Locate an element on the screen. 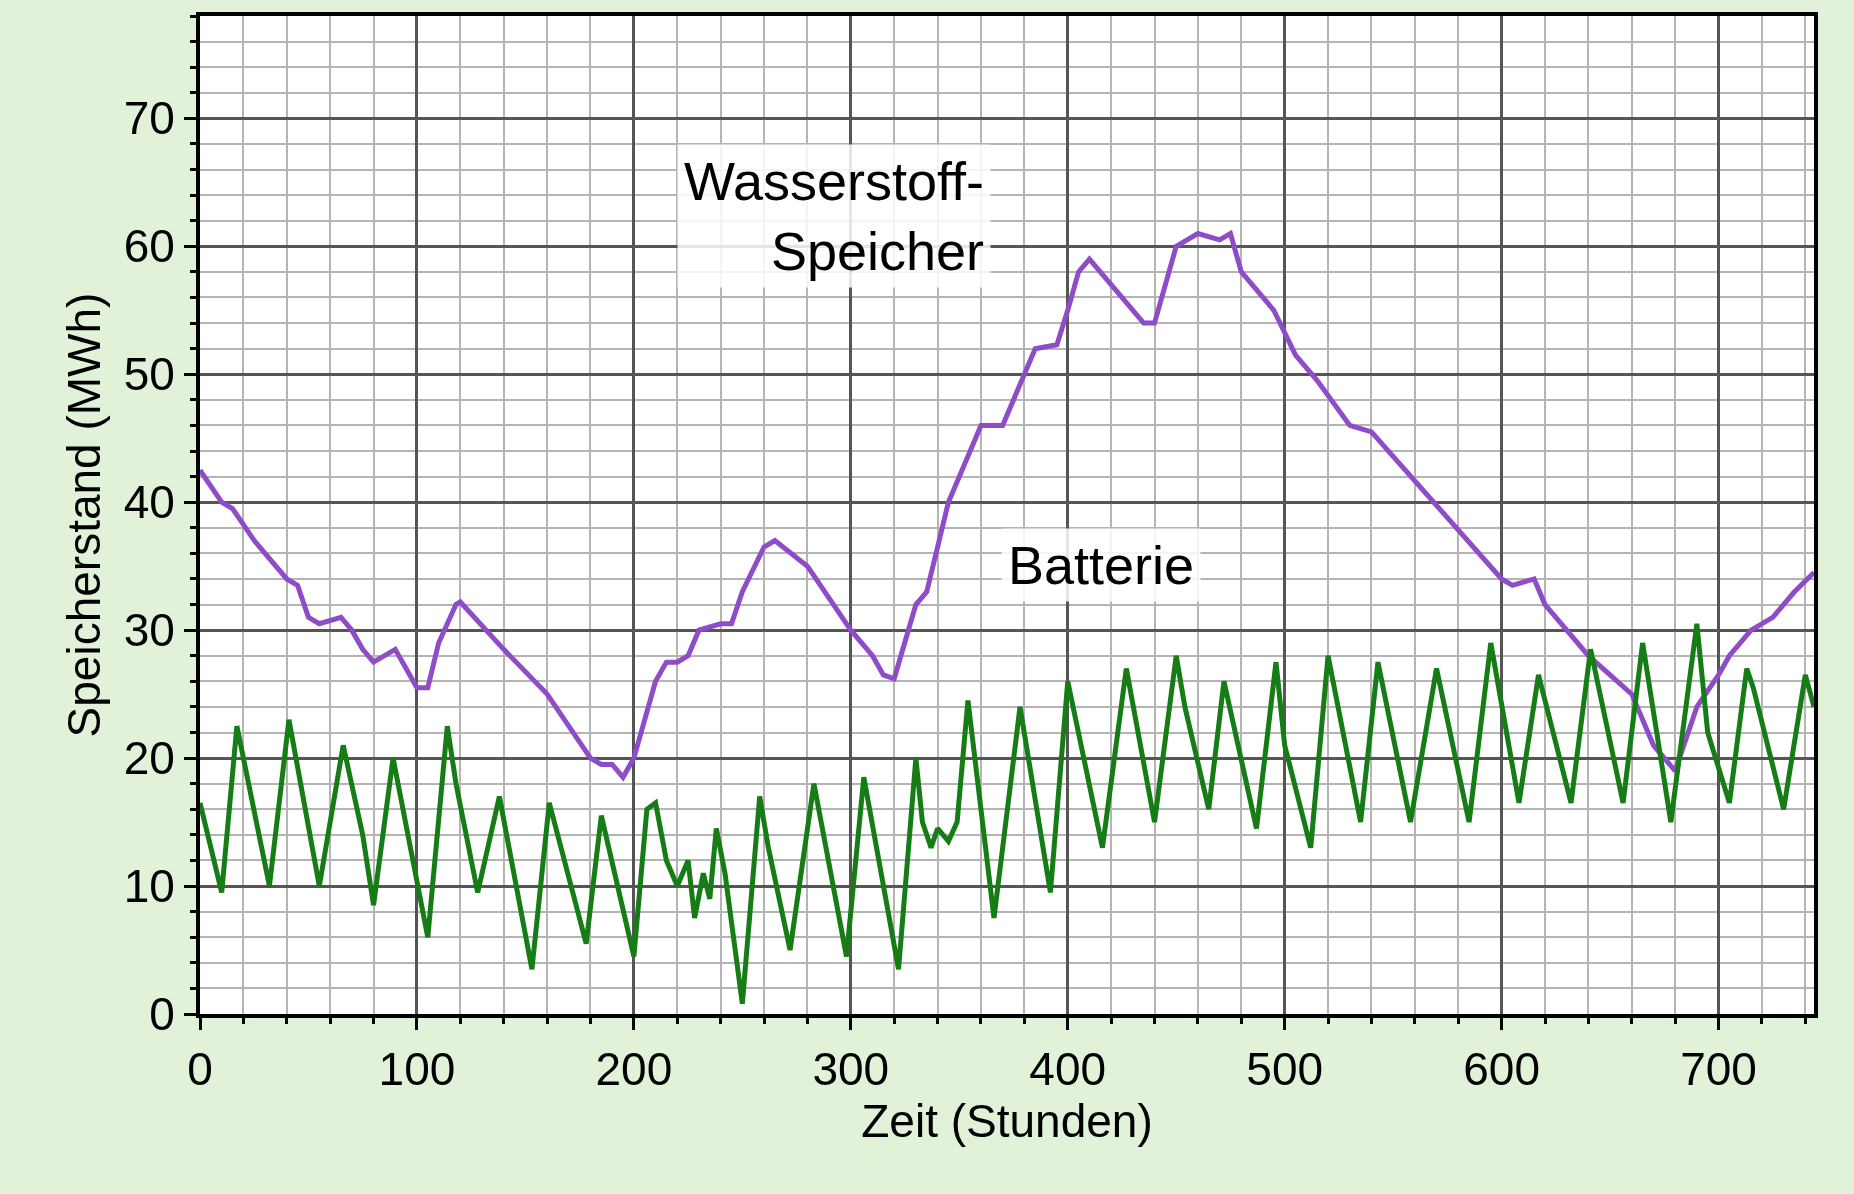  y-tick-label: 30 is located at coordinates (149, 630).